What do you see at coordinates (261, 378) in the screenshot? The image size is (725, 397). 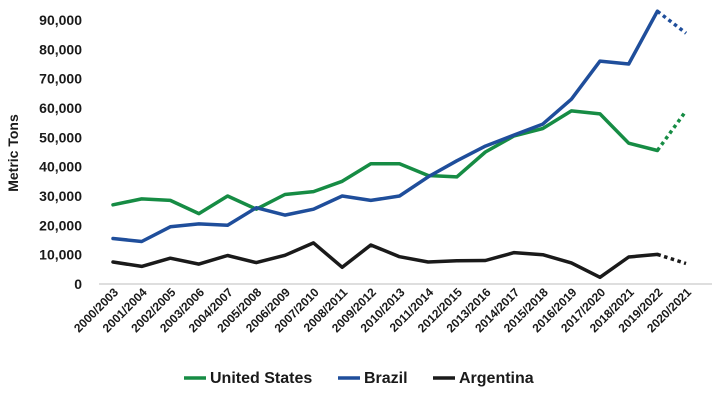 I see `legend-label: United States` at bounding box center [261, 378].